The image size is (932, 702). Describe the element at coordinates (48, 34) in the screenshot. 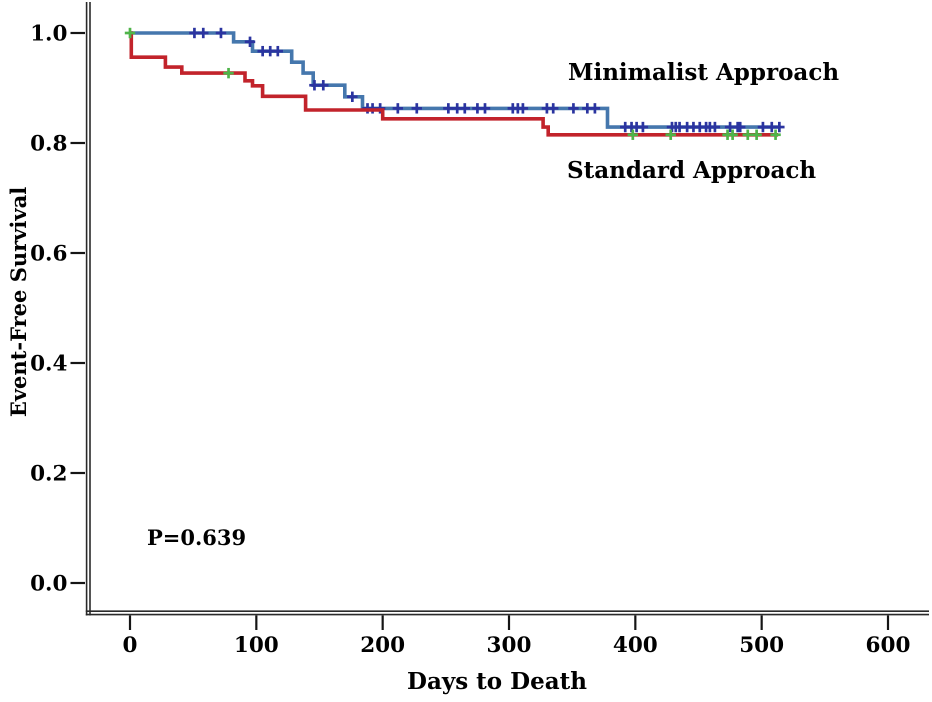

I see `y-tick-label: 1.0` at that location.